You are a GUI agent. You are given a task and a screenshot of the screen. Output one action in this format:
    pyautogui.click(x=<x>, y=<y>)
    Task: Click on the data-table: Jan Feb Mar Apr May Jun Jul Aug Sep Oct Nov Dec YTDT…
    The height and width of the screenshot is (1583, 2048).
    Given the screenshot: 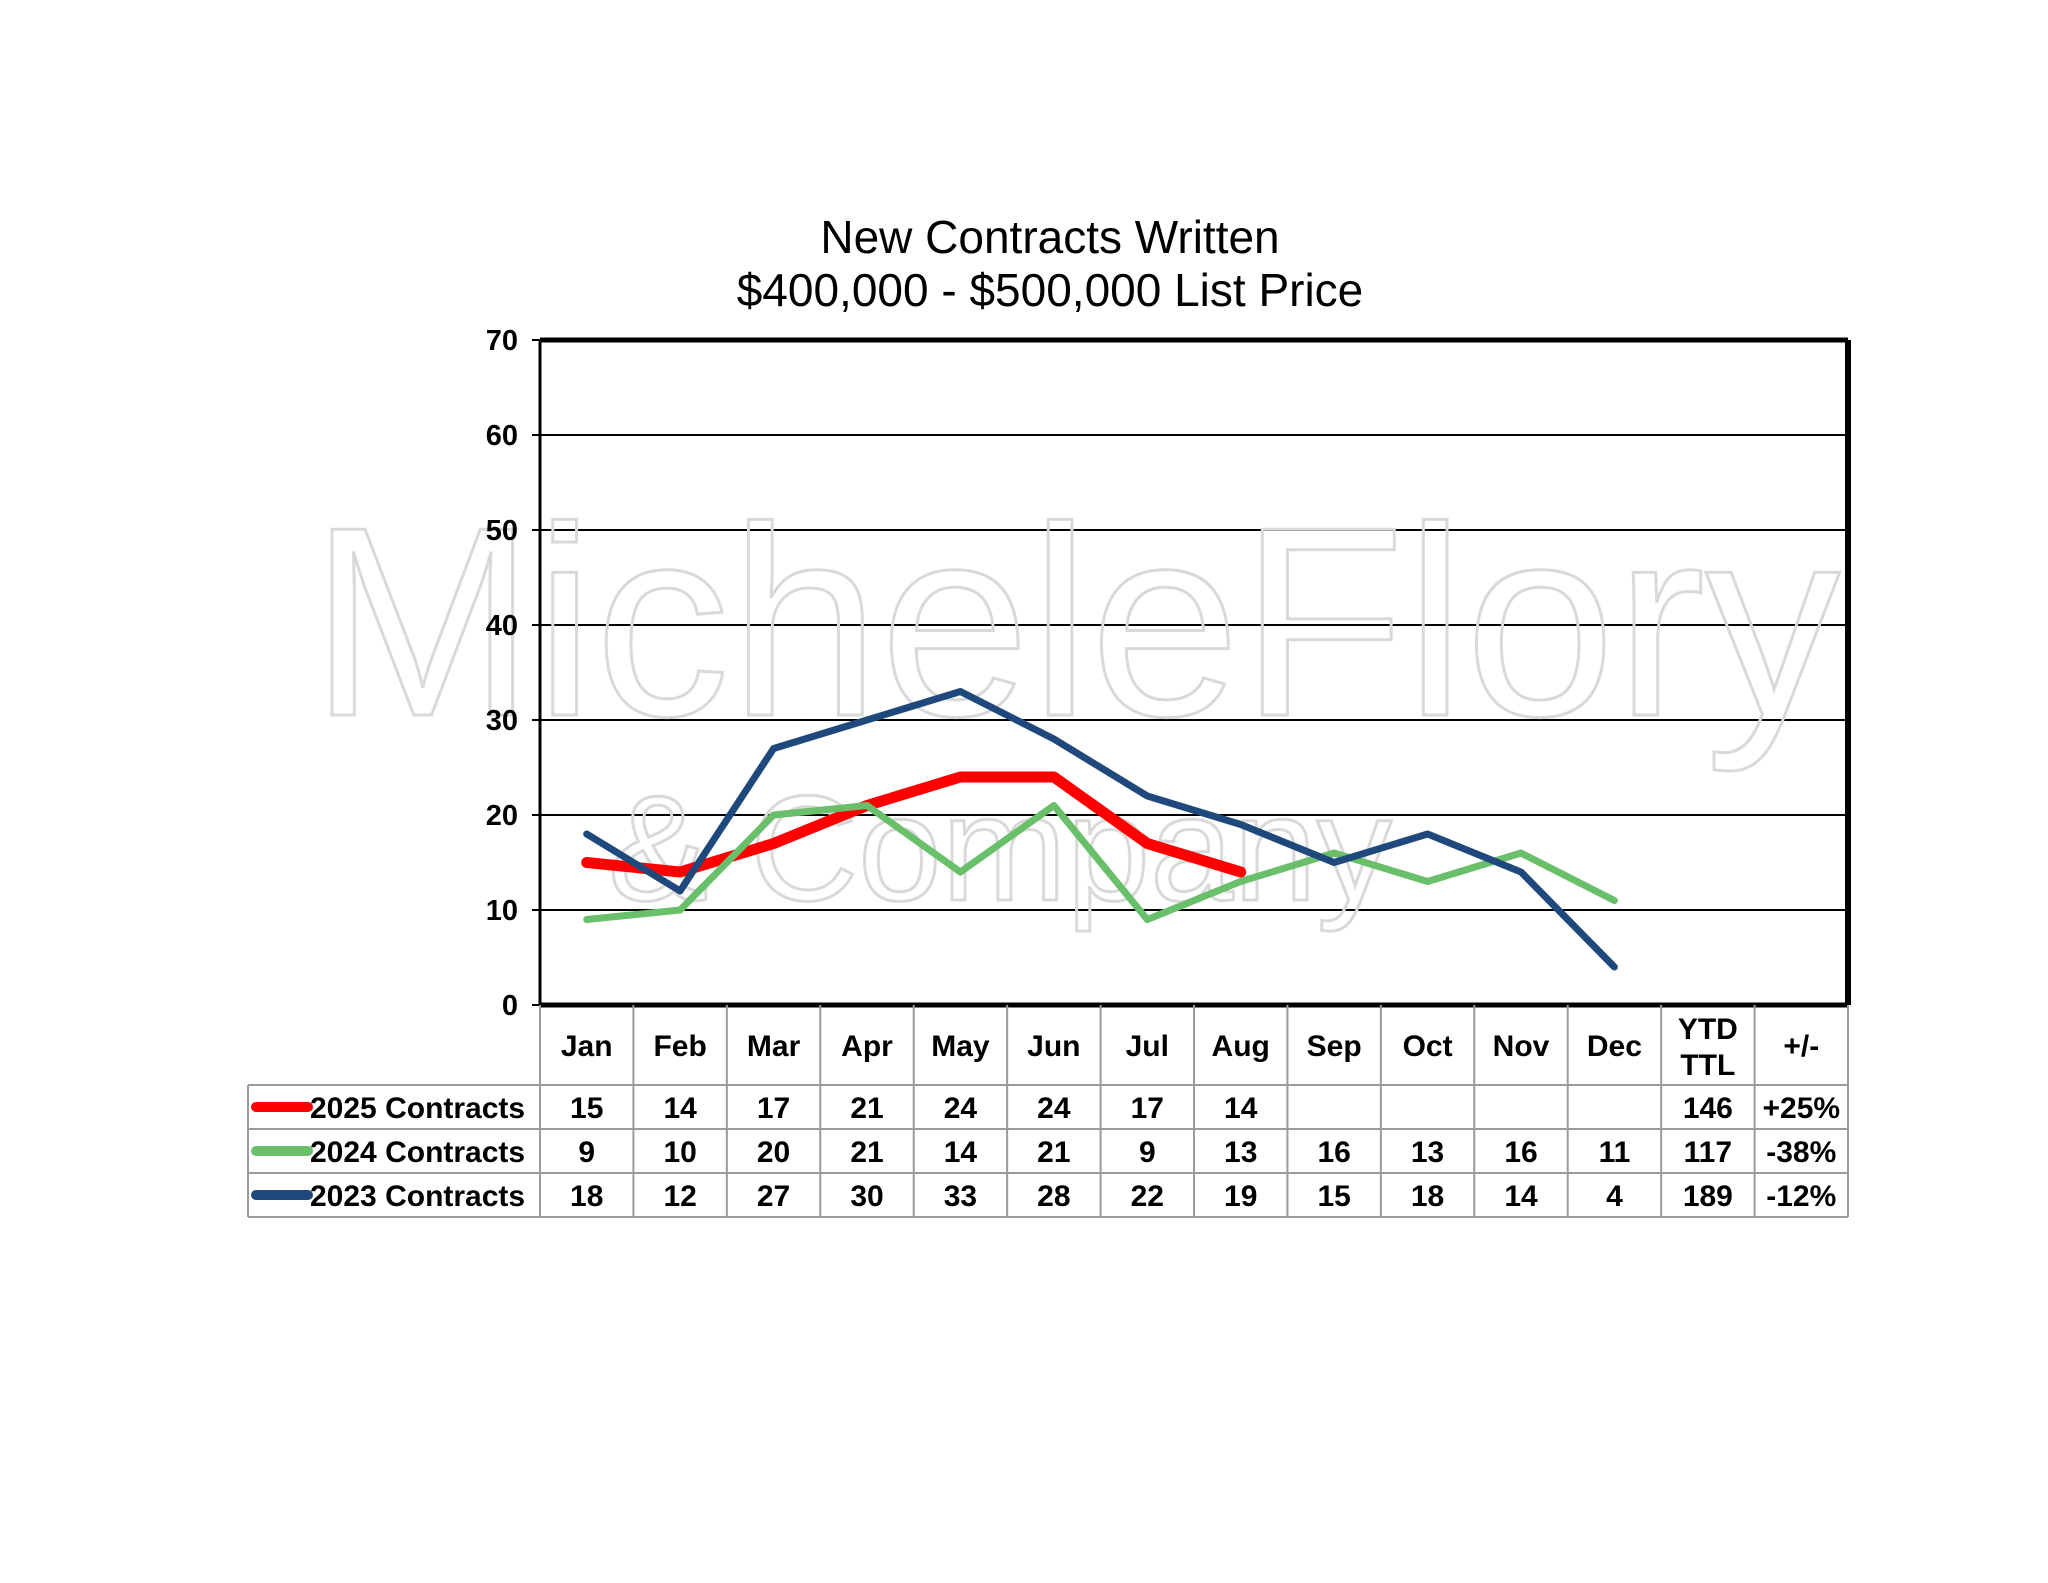 What is the action you would take?
    pyautogui.click(x=1048, y=1111)
    